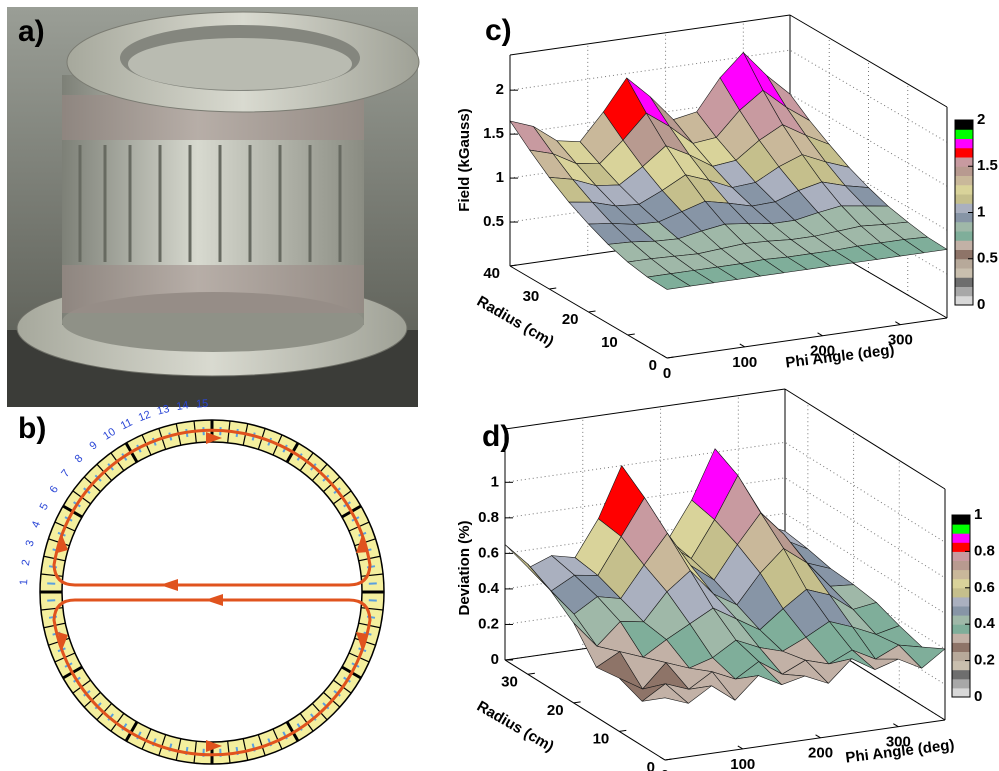 The height and width of the screenshot is (771, 999). What do you see at coordinates (464, 567) in the screenshot?
I see `z-axis-title: Deviation (%)` at bounding box center [464, 567].